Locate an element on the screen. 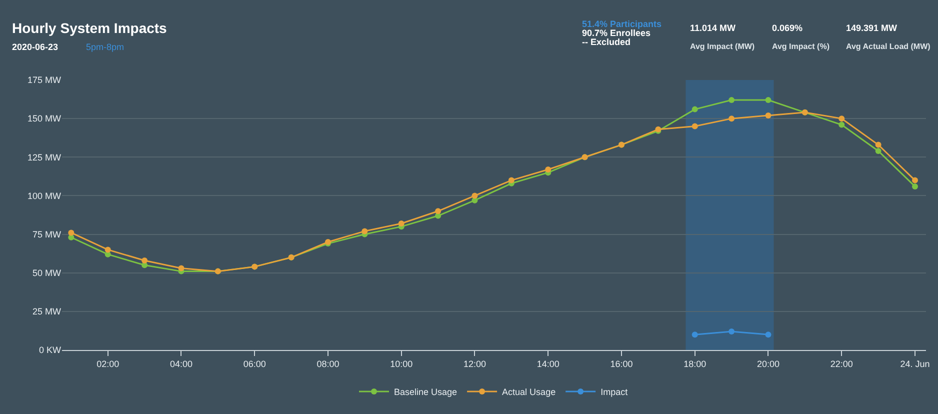 The width and height of the screenshot is (938, 414). y-tick-label: 100 MW is located at coordinates (44, 195).